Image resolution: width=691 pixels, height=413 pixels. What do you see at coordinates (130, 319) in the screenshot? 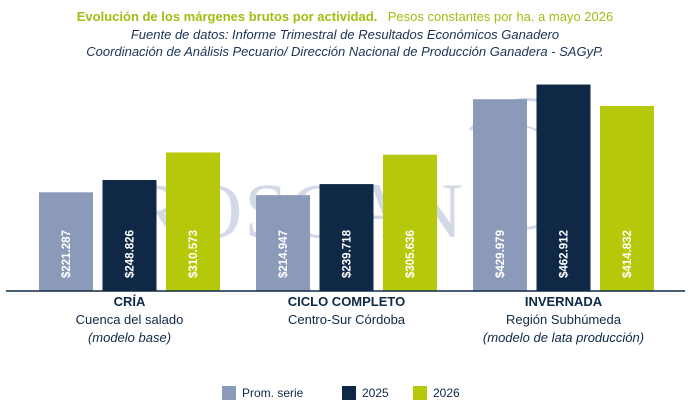
I see `category-region: Cuenca del salado` at bounding box center [130, 319].